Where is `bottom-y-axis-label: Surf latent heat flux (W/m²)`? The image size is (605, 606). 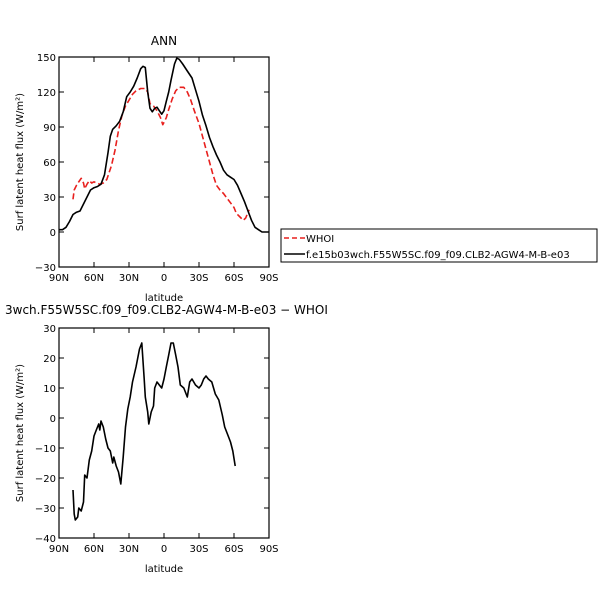
bottom-y-axis-label: Surf latent heat flux (W/m²) is located at coordinates (20, 433).